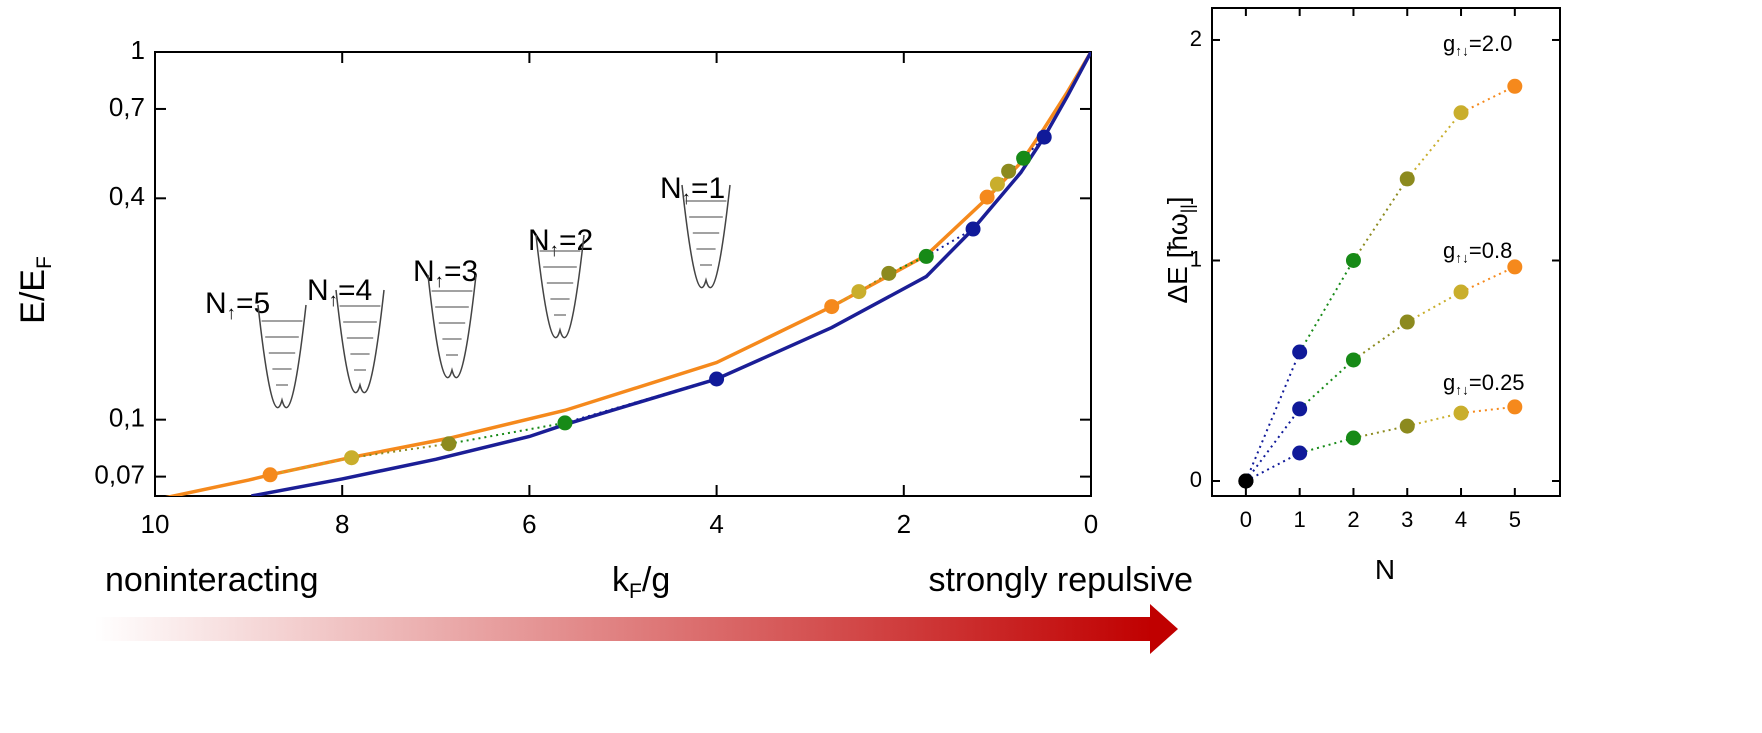 Image resolution: width=1762 pixels, height=733 pixels. Describe the element at coordinates (119, 474) in the screenshot. I see `y-tick-label: 0,07` at that location.